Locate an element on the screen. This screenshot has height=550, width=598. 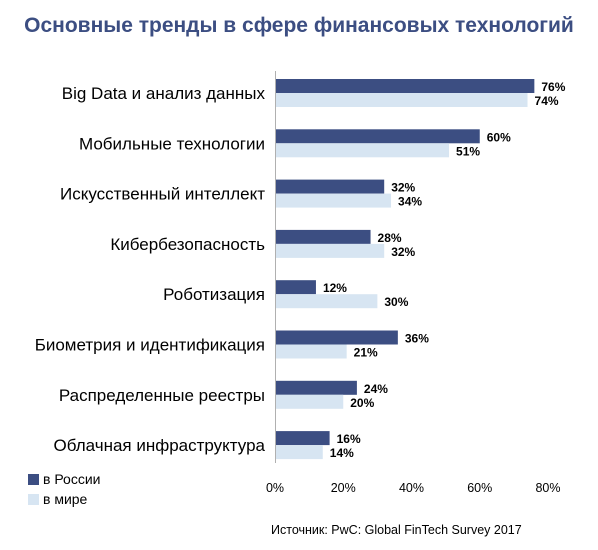
category-label: Облачная инфраструктура is located at coordinates (160, 445).